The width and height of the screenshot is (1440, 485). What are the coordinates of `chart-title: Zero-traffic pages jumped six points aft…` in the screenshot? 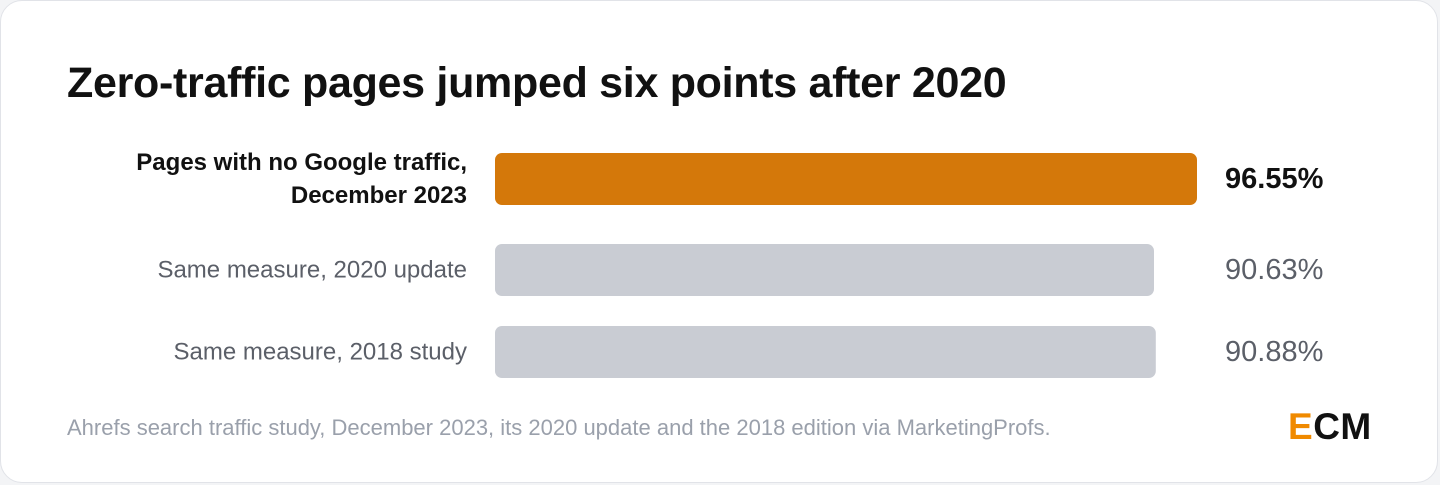 It's located at (537, 83).